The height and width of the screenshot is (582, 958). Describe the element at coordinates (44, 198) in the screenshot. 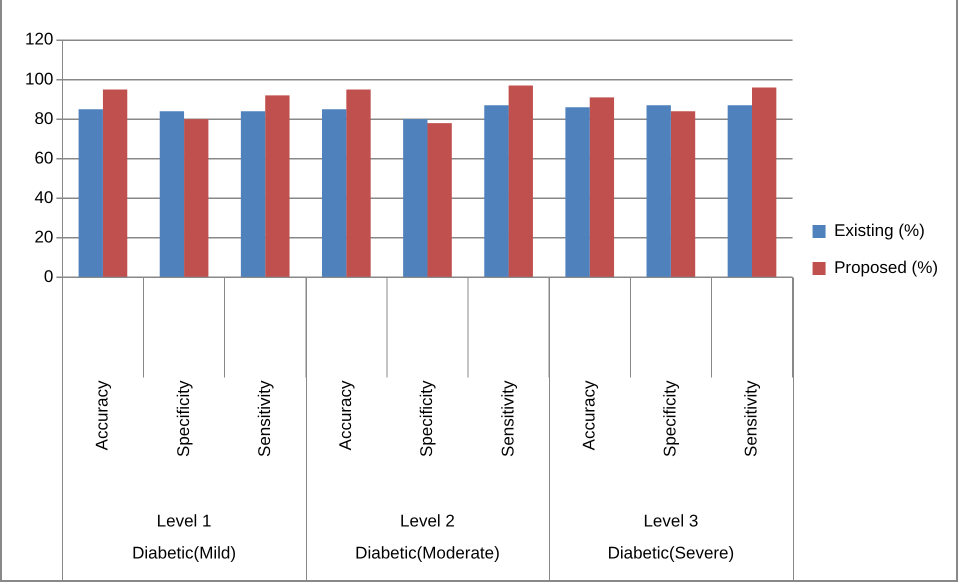

I see `y-tick-label: 40` at that location.